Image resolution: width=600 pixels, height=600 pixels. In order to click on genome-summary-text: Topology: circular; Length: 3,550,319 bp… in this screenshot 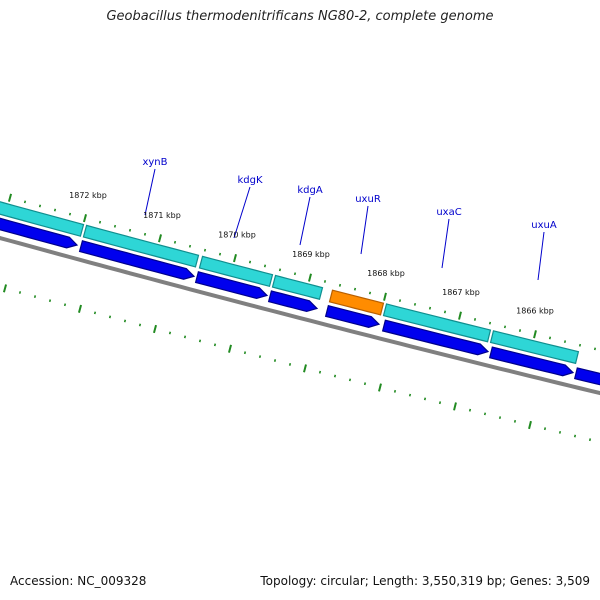, I will do `click(425, 581)`.